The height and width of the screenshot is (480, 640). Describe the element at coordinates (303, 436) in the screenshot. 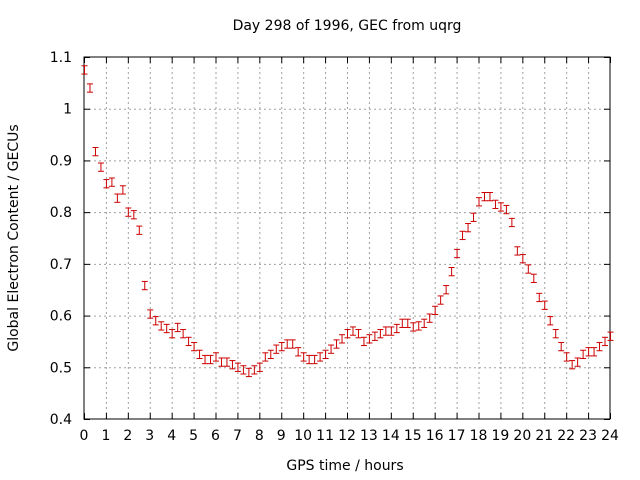

I see `x-tick-label: 10` at that location.